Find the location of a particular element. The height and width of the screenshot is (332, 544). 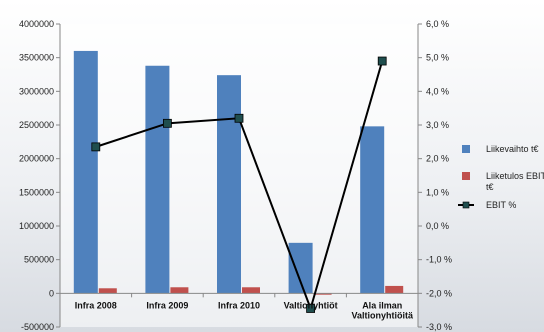

left-axis-tick-label: -500000 is located at coordinates (37, 327).